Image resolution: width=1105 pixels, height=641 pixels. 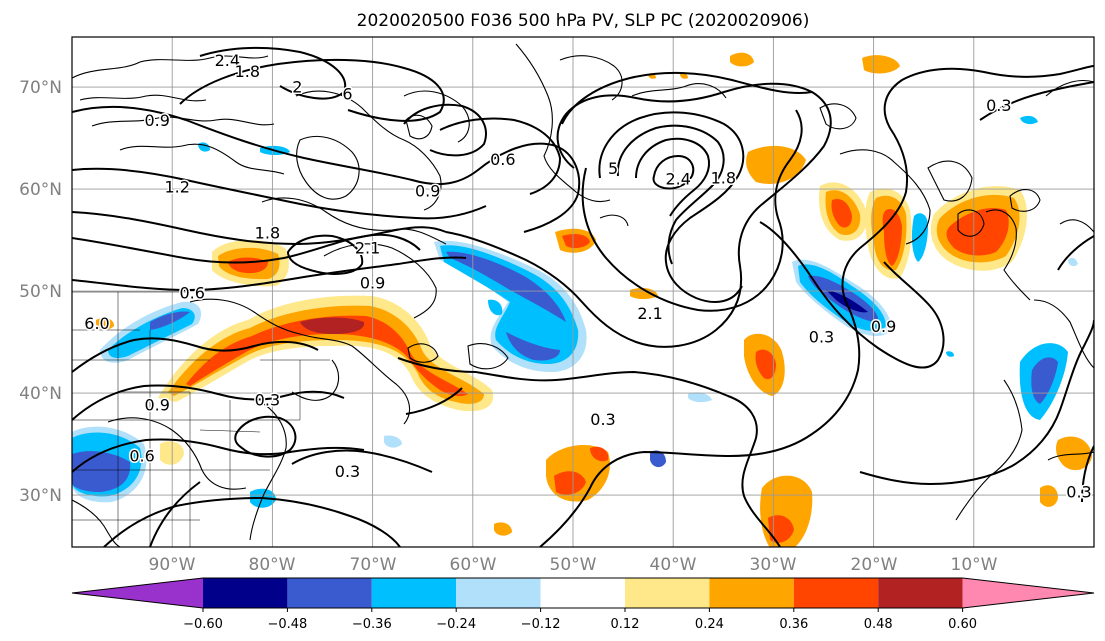 What do you see at coordinates (1028, 593) in the screenshot?
I see `colorbar-segment-over` at bounding box center [1028, 593].